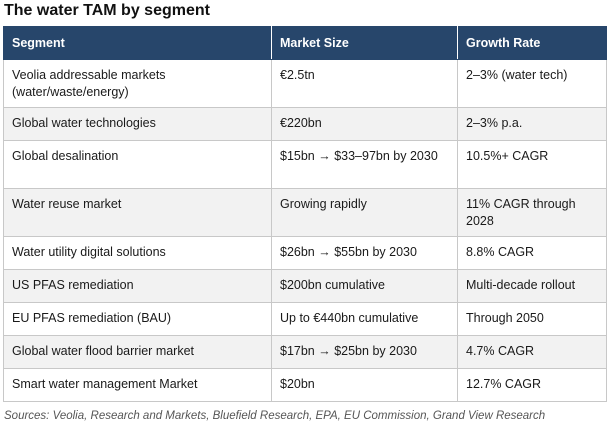 The image size is (609, 427). What do you see at coordinates (532, 286) in the screenshot?
I see `growth-rate-cell: Multi-decade rollout` at bounding box center [532, 286].